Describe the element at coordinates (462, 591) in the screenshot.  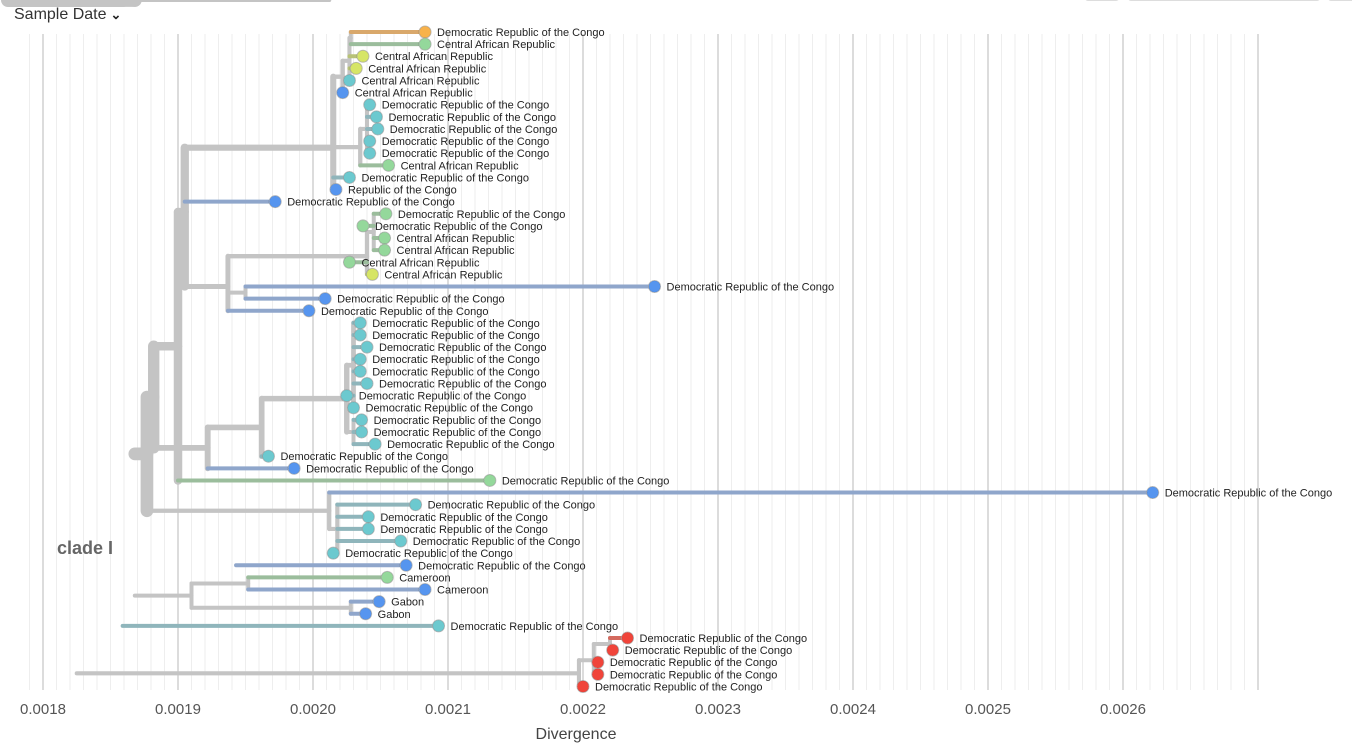
I see `tip-label: Cameroon` at that location.